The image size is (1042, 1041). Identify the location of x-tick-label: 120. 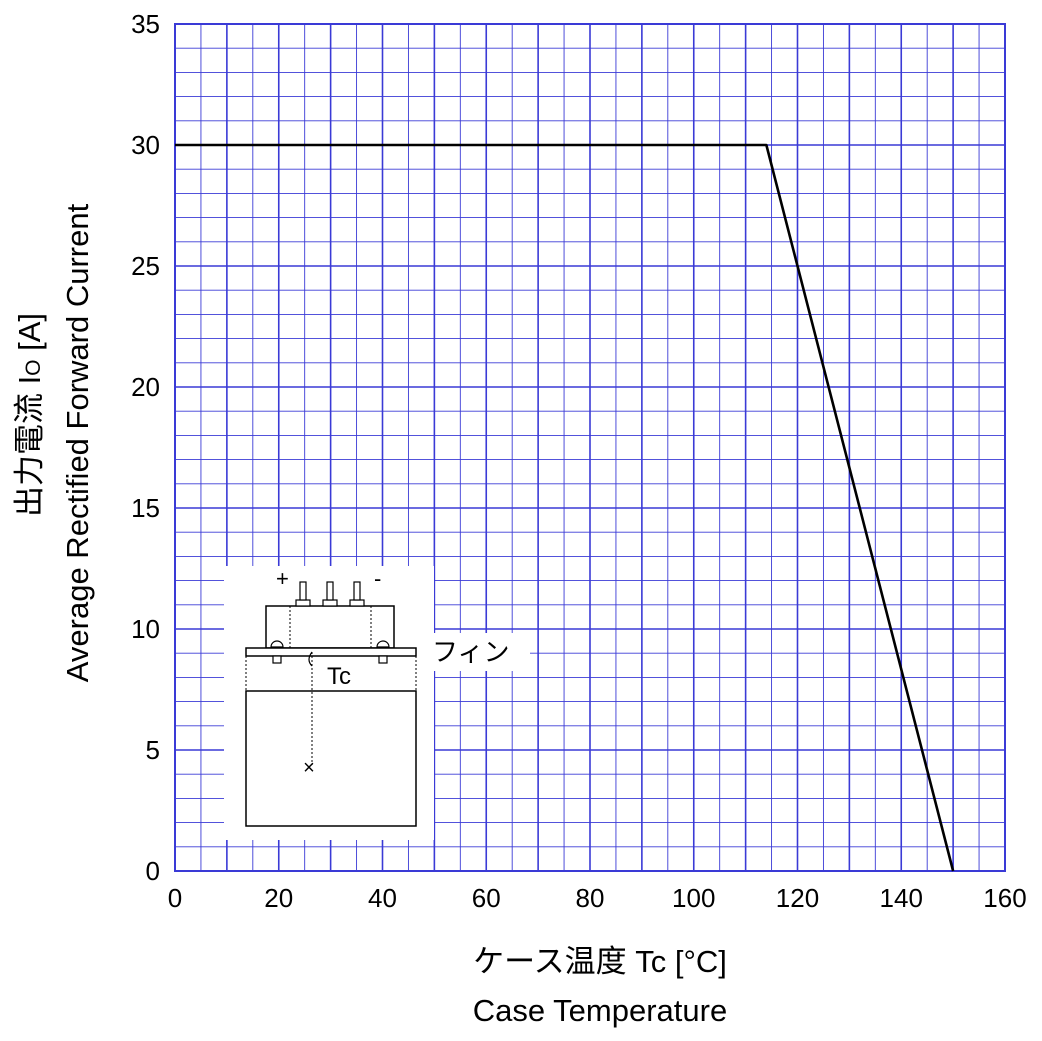
(797, 898).